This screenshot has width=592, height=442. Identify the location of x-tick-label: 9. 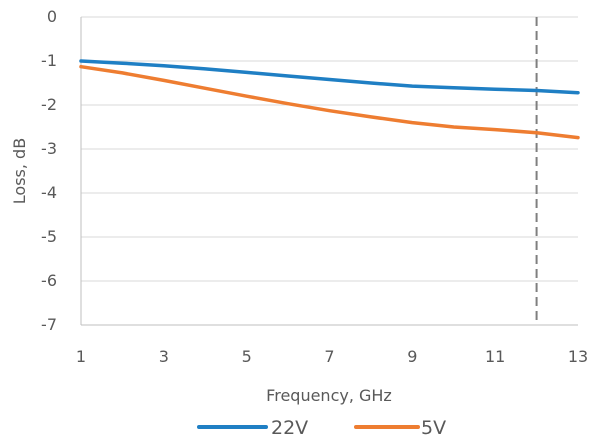
(412, 356).